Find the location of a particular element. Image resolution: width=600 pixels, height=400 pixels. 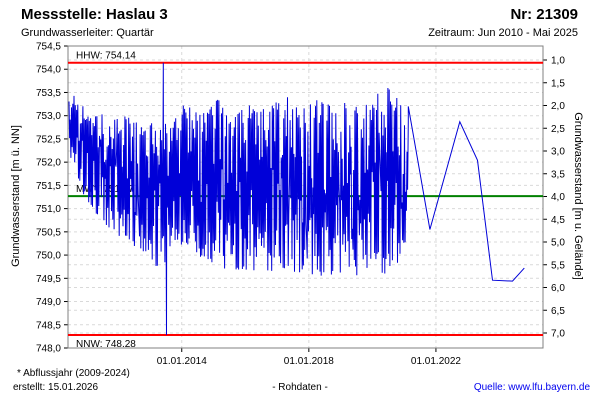

y-right-tick-label: 7,0 is located at coordinates (558, 334).